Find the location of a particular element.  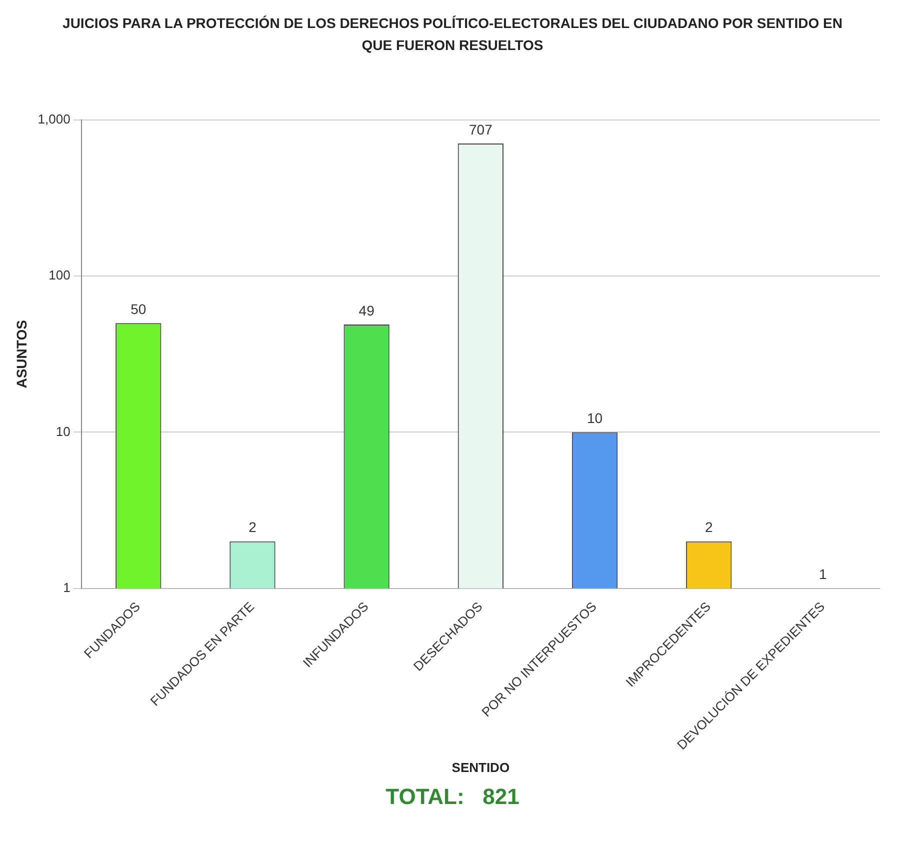

data-label: 50 is located at coordinates (138, 308).